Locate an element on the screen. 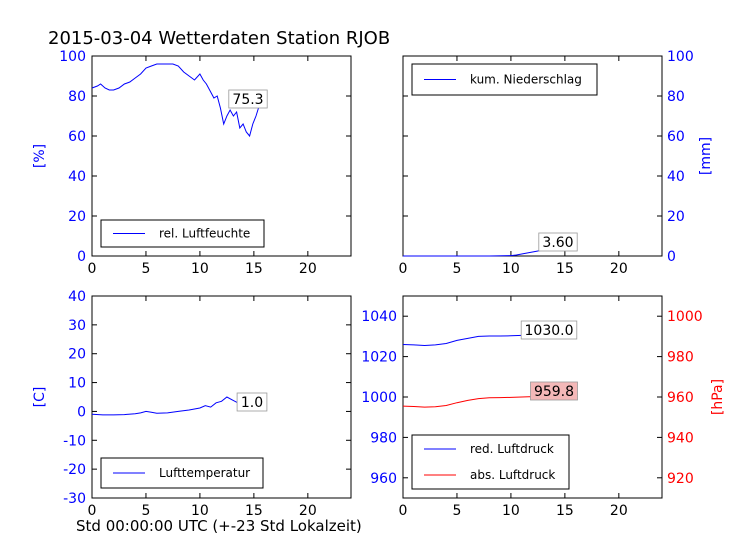 Image resolution: width=736 pixels, height=552 pixels. humidity-x-tick-label: 15 is located at coordinates (254, 269).